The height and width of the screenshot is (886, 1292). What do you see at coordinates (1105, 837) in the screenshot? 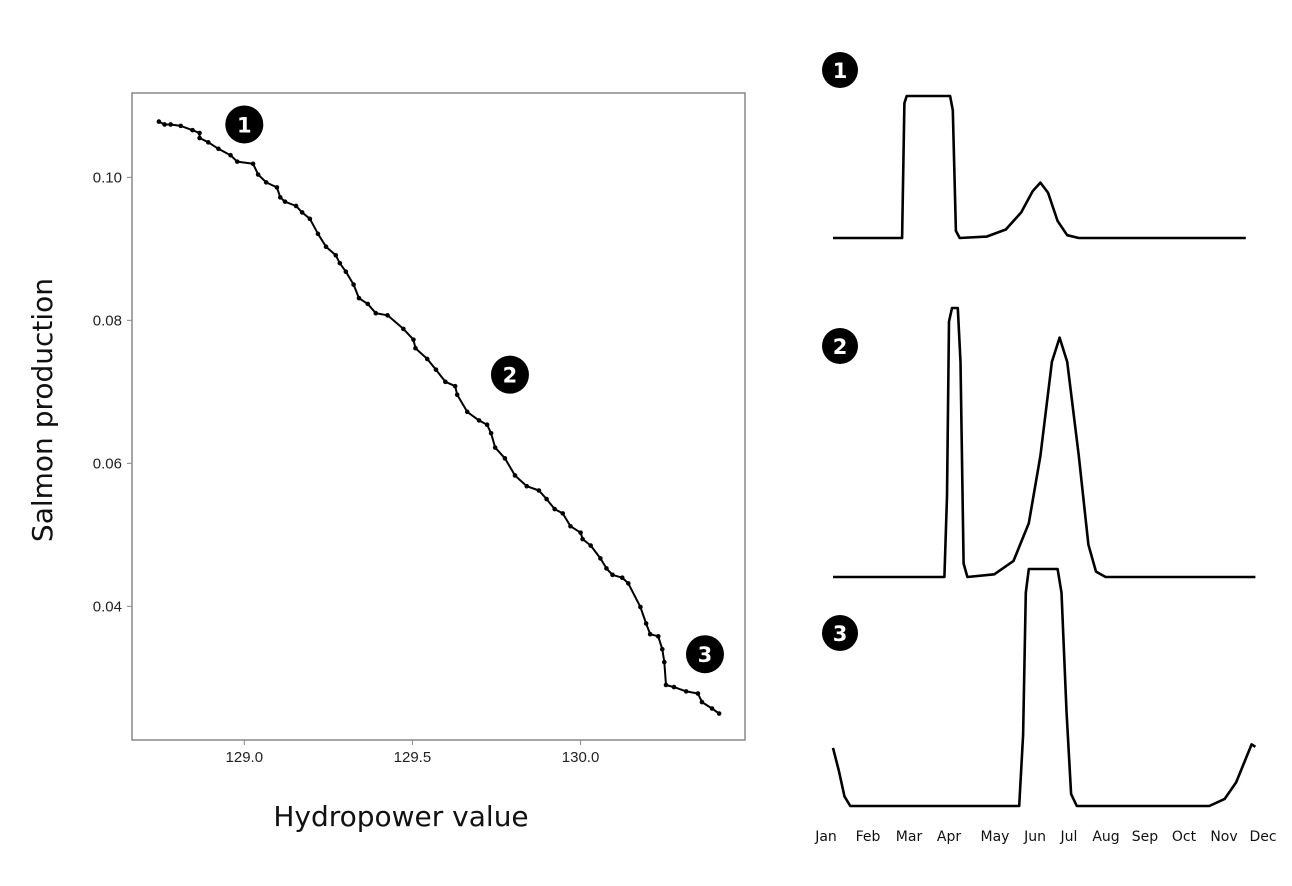
I see `month-label: Aug` at bounding box center [1105, 837].